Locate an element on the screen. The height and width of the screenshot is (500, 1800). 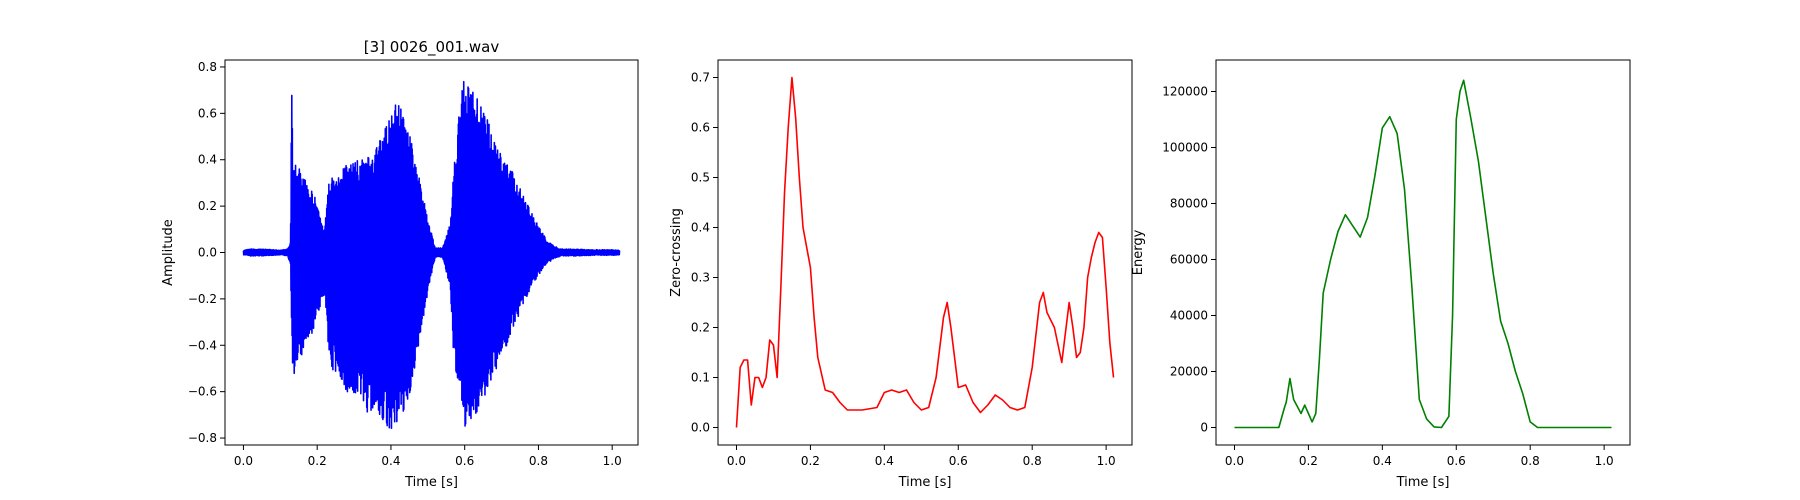
y-tick-label: −0.4 is located at coordinates (202, 345).